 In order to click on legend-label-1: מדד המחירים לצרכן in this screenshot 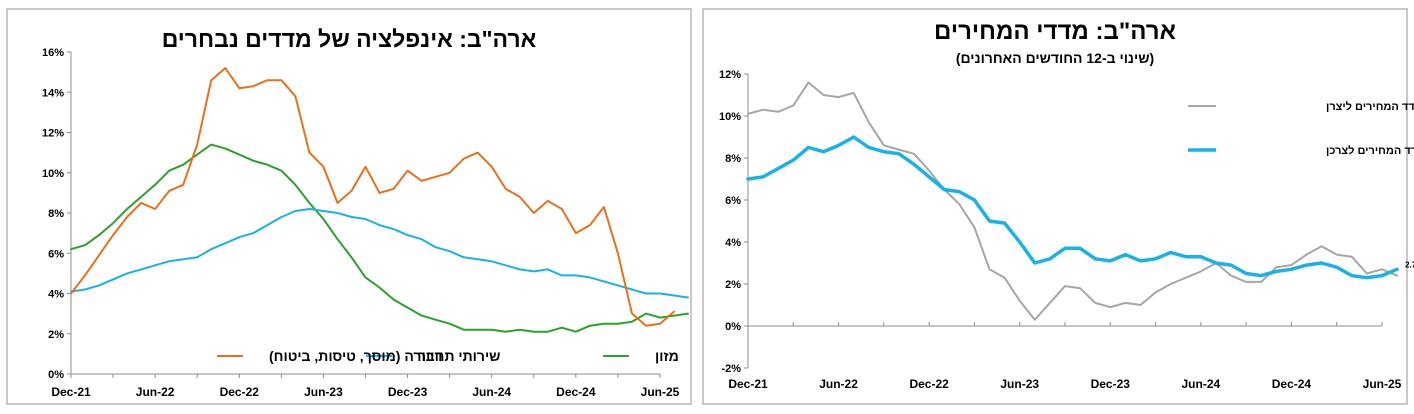, I will do `click(1370, 150)`.